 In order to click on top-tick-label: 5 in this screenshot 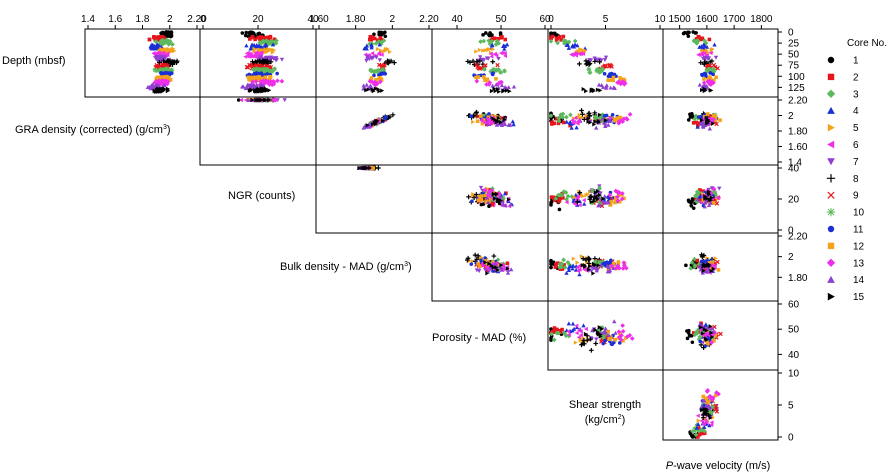, I will do `click(606, 19)`.